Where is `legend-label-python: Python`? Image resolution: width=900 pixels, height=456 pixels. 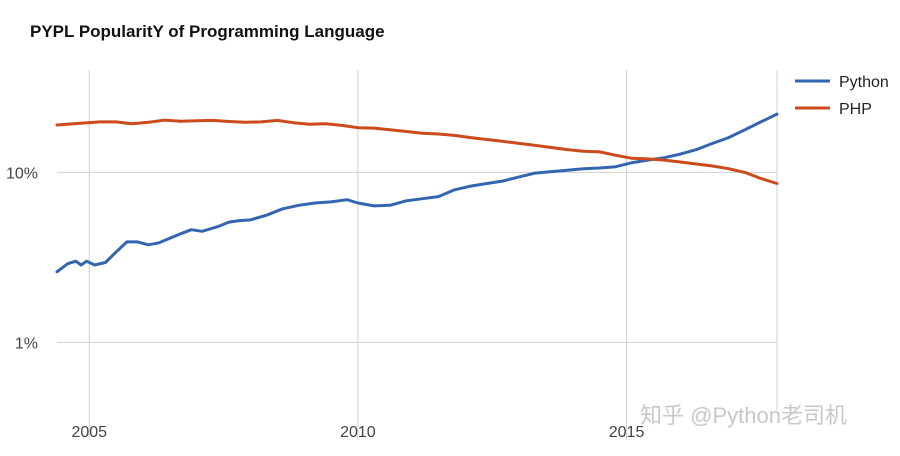 legend-label-python: Python is located at coordinates (864, 82).